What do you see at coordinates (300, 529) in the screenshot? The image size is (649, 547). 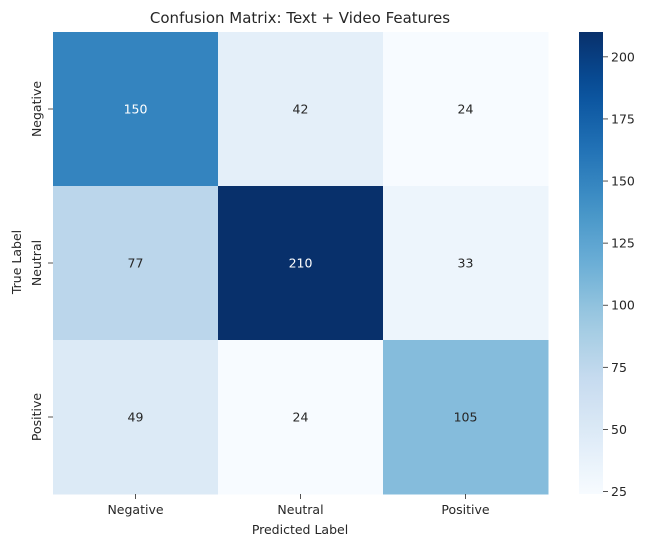 I see `x-axis-label: Predicted Label` at bounding box center [300, 529].